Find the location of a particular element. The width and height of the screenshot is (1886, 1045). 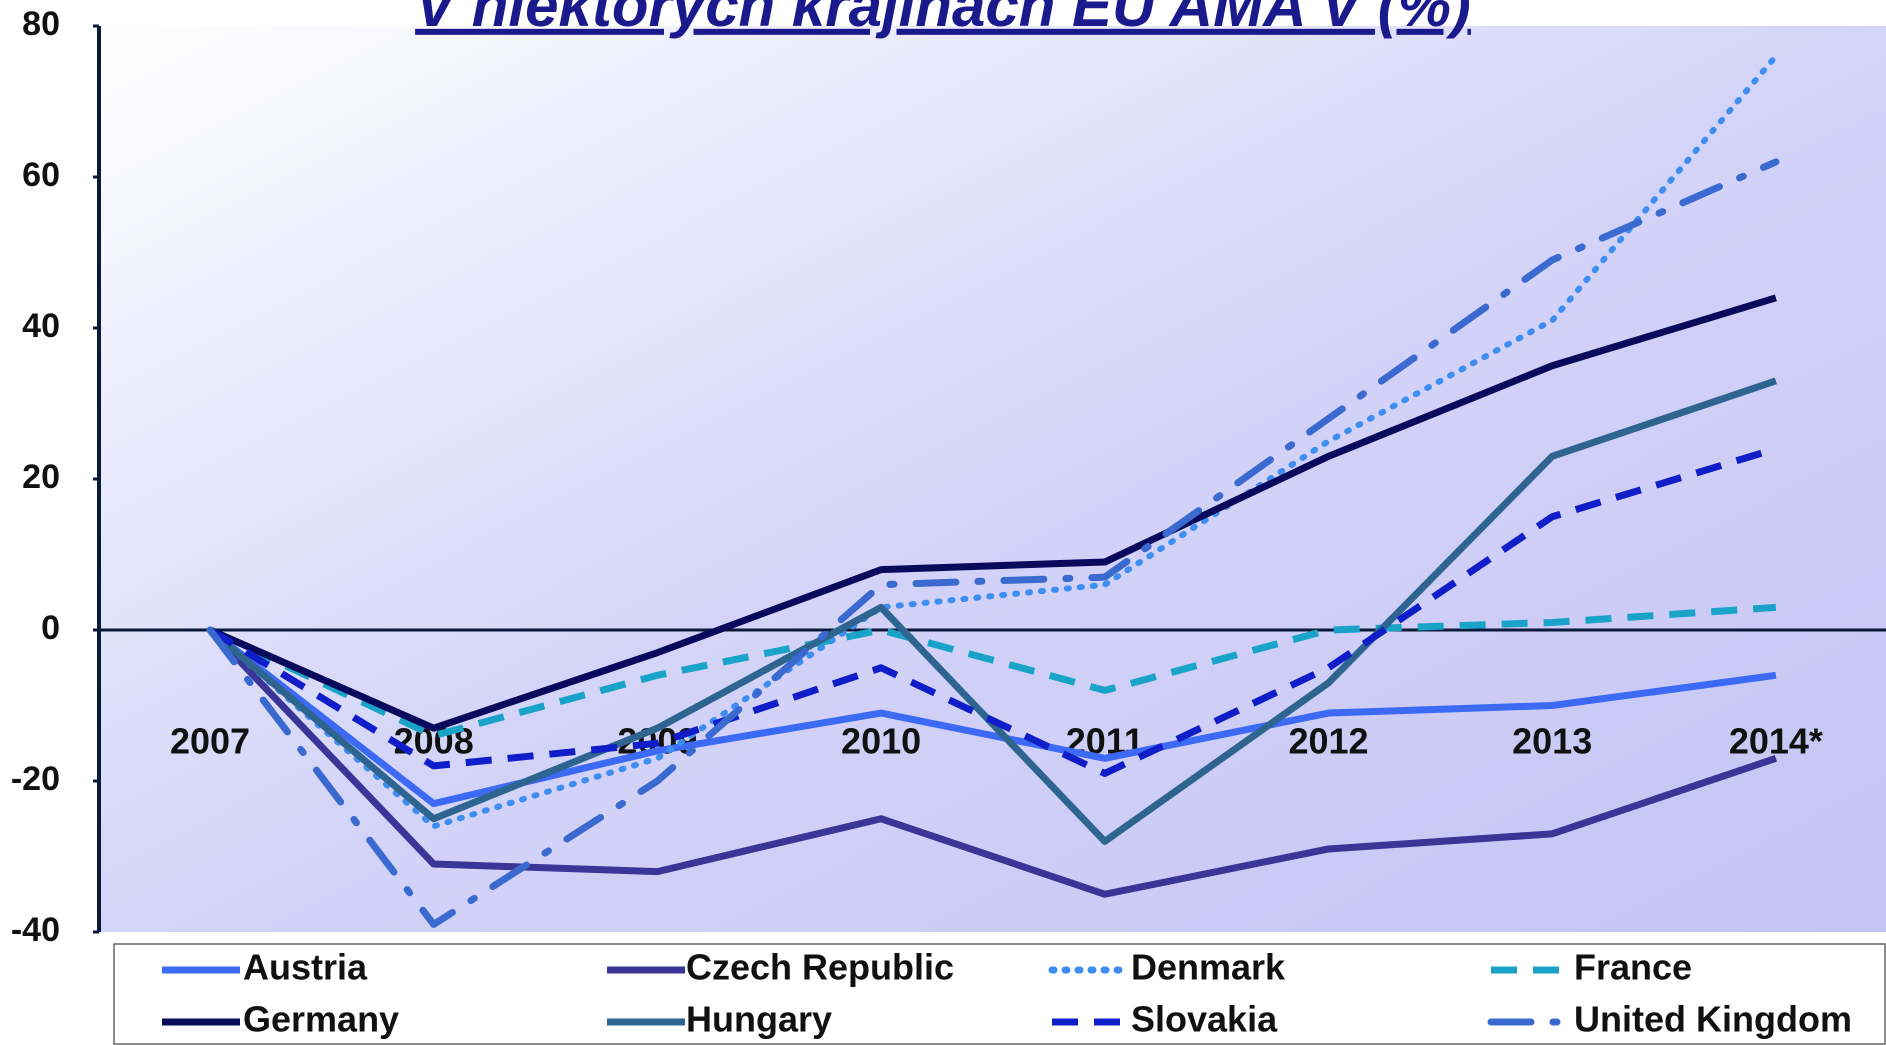

y-tick-label: 0 is located at coordinates (50, 628).